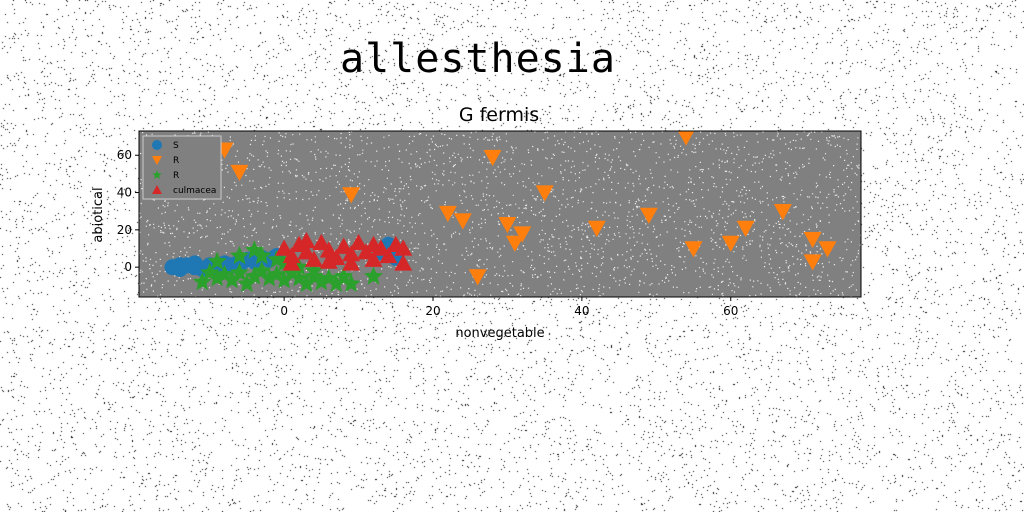  I want to click on y-tick-label: 60, so click(124, 155).